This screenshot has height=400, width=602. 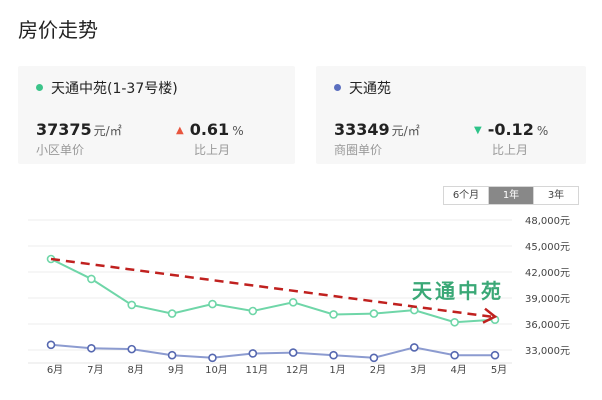 What do you see at coordinates (405, 131) in the screenshot?
I see `district-price-unit: 元/㎡` at bounding box center [405, 131].